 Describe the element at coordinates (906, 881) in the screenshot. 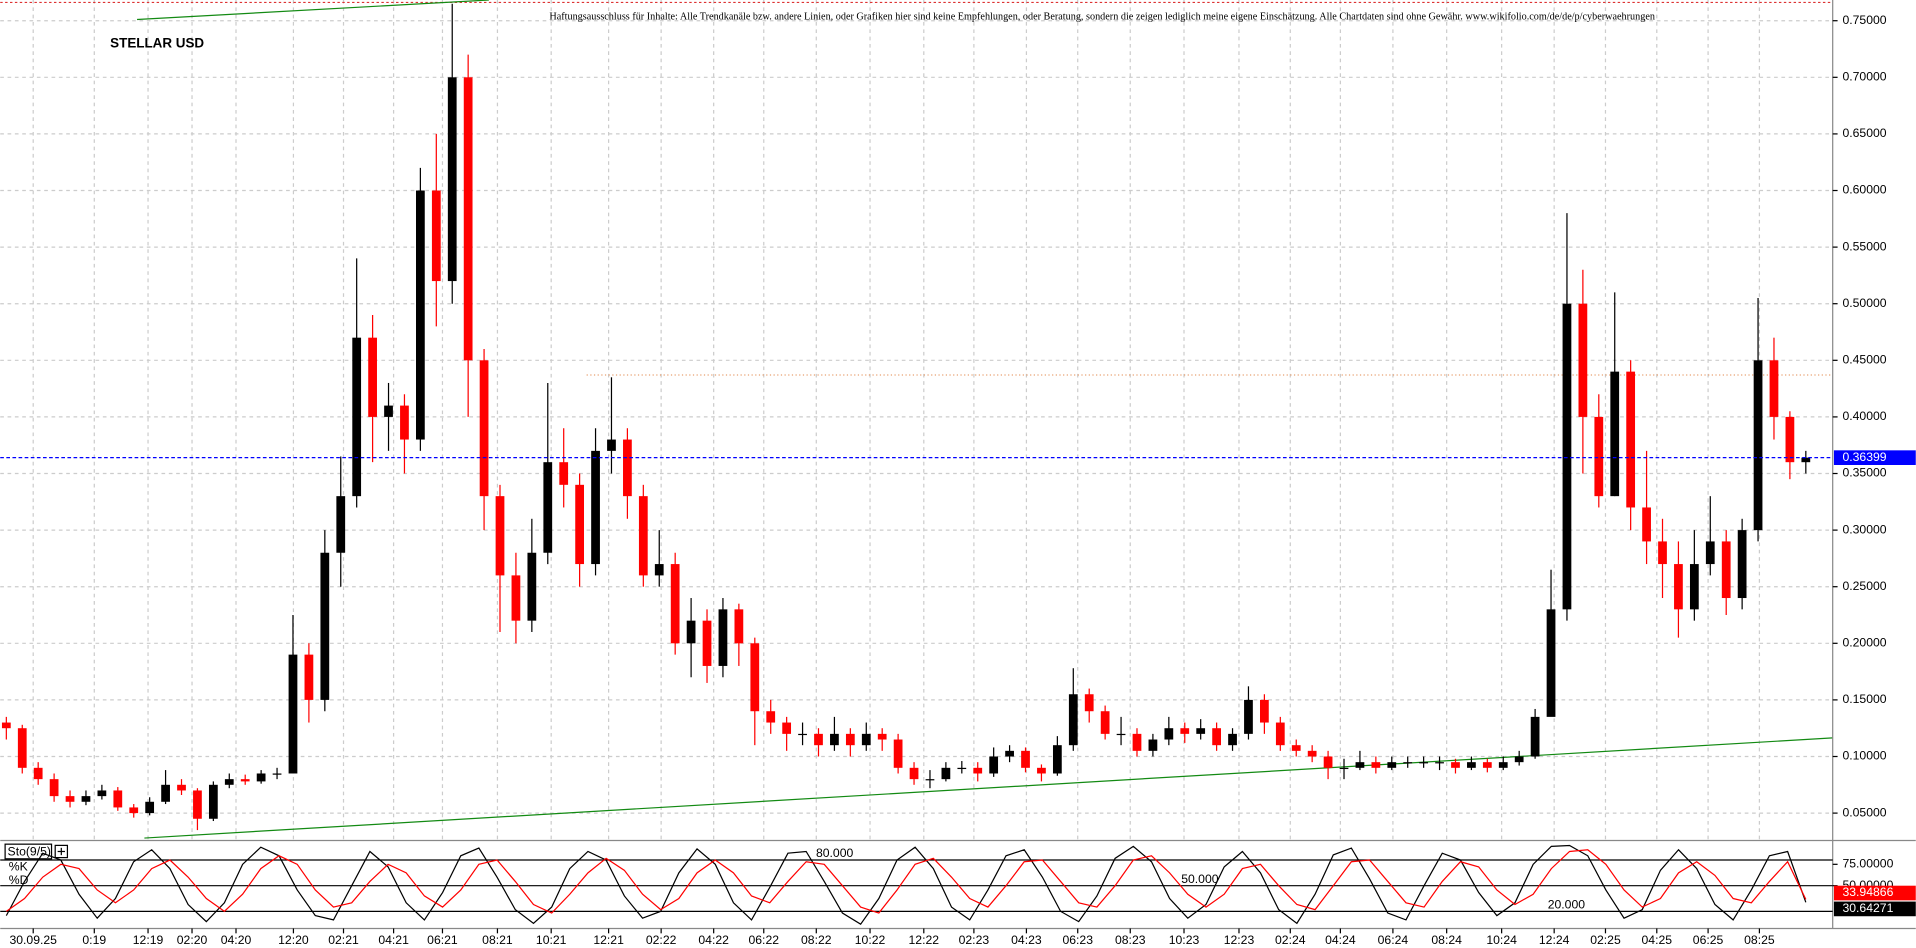

I see `stoch-line` at that location.